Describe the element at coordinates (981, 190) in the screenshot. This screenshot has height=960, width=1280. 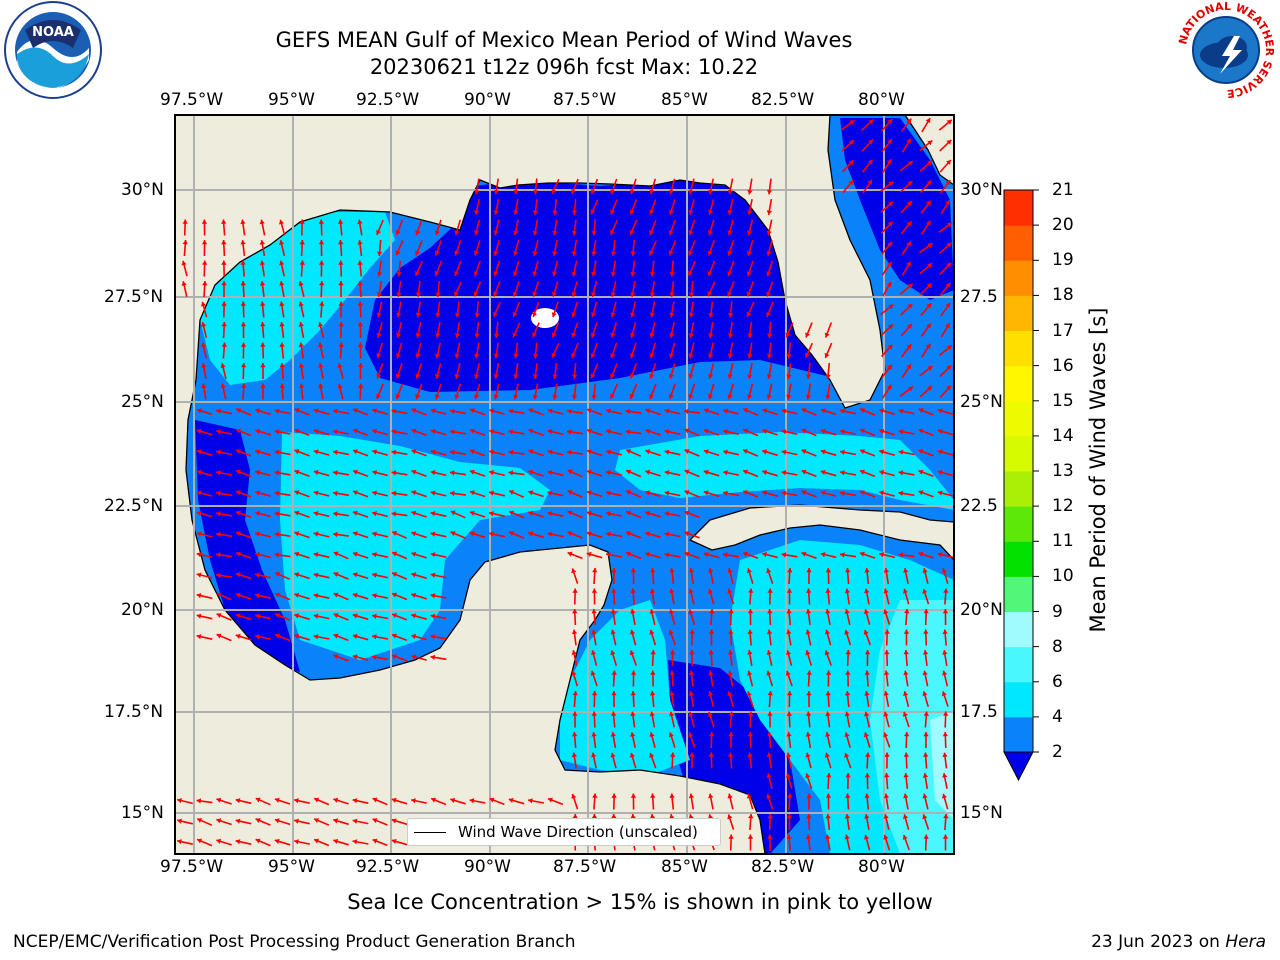
I see `lat-label-right: 30°N` at that location.